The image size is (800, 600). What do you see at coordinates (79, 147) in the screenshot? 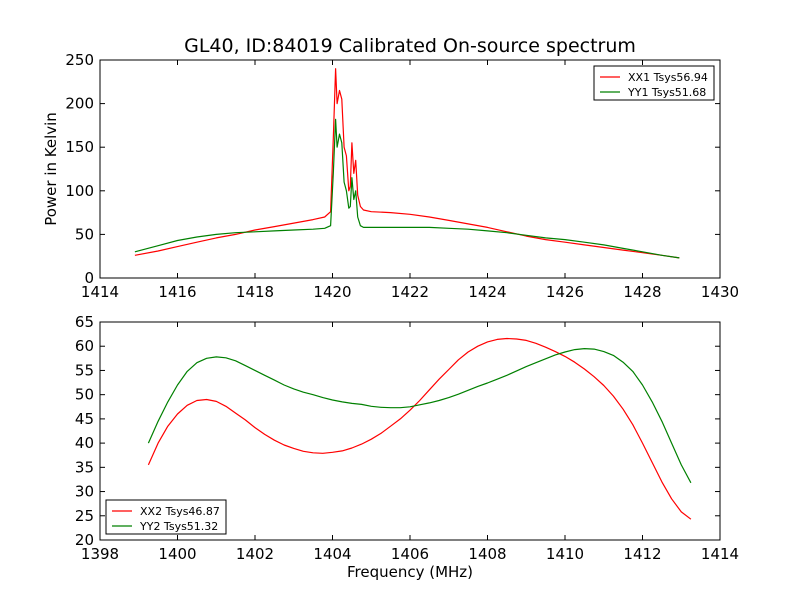
I see `y-tick-label: 150` at bounding box center [79, 147].